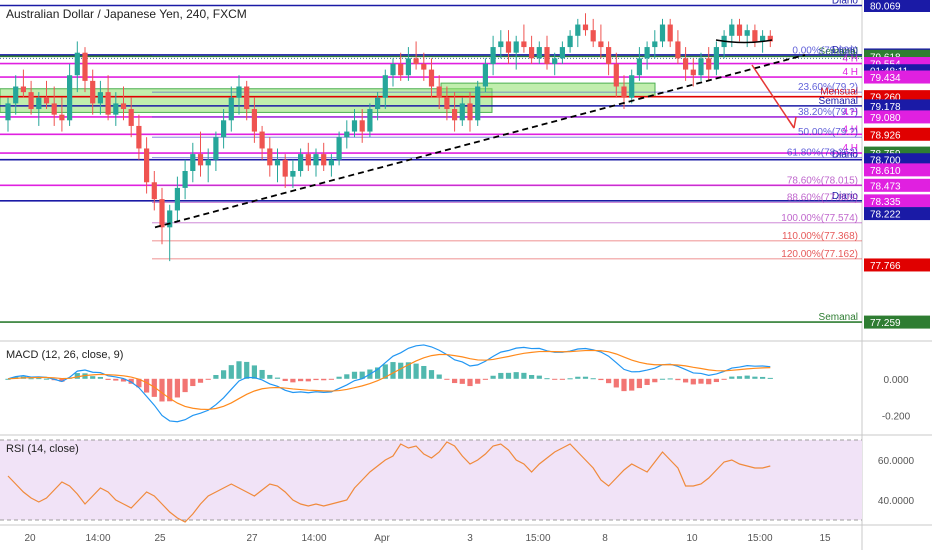 Image resolution: width=932 pixels, height=555 pixels. Describe the element at coordinates (822, 181) in the screenshot. I see `fib-label: 78.60%(78.015)` at that location.